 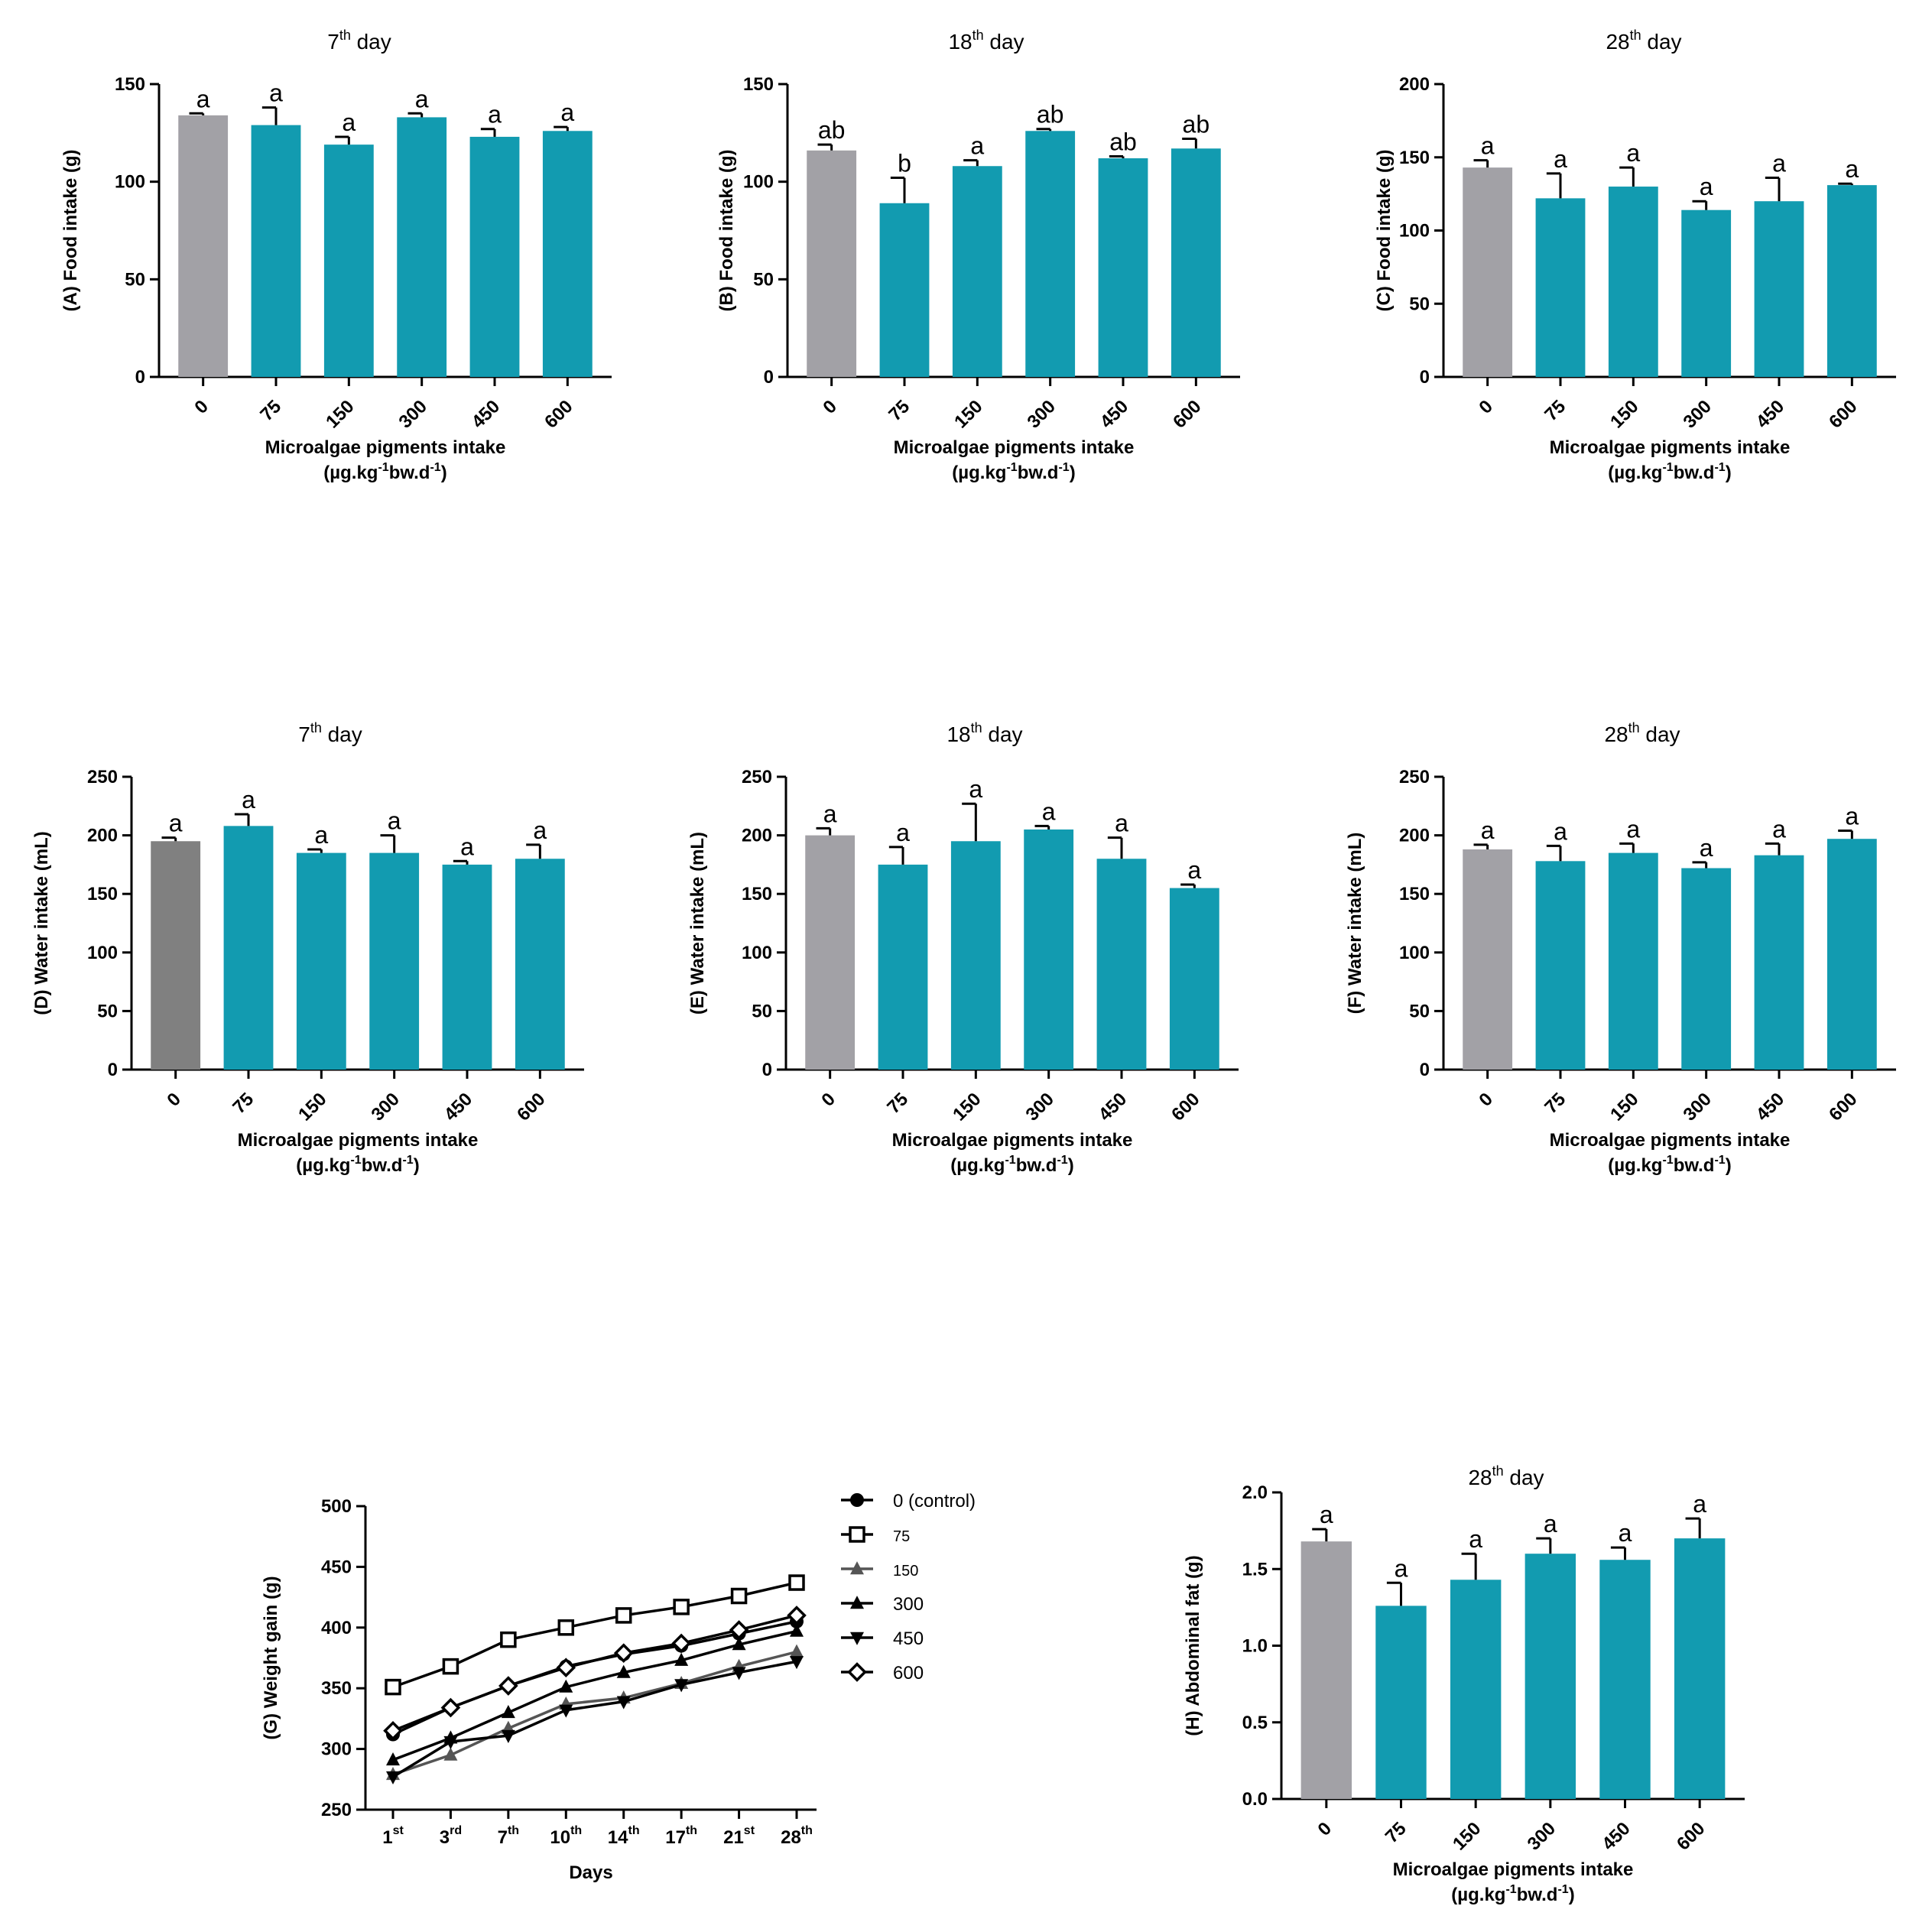 I want to click on x-tick-label: 0, so click(x=1486, y=1100).